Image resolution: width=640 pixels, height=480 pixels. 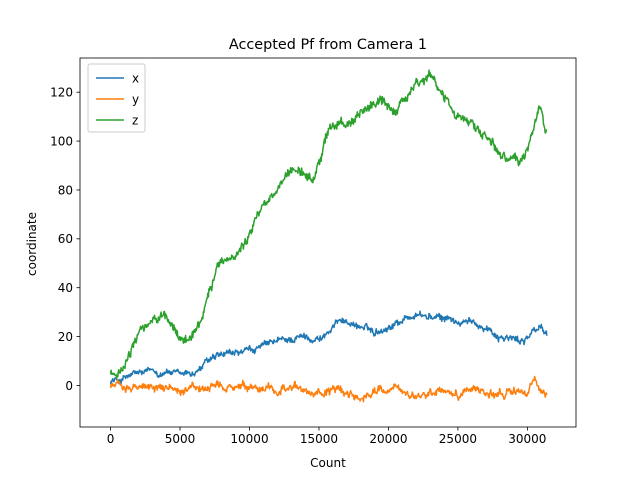 I want to click on x-tick-label: 5000, so click(x=180, y=439).